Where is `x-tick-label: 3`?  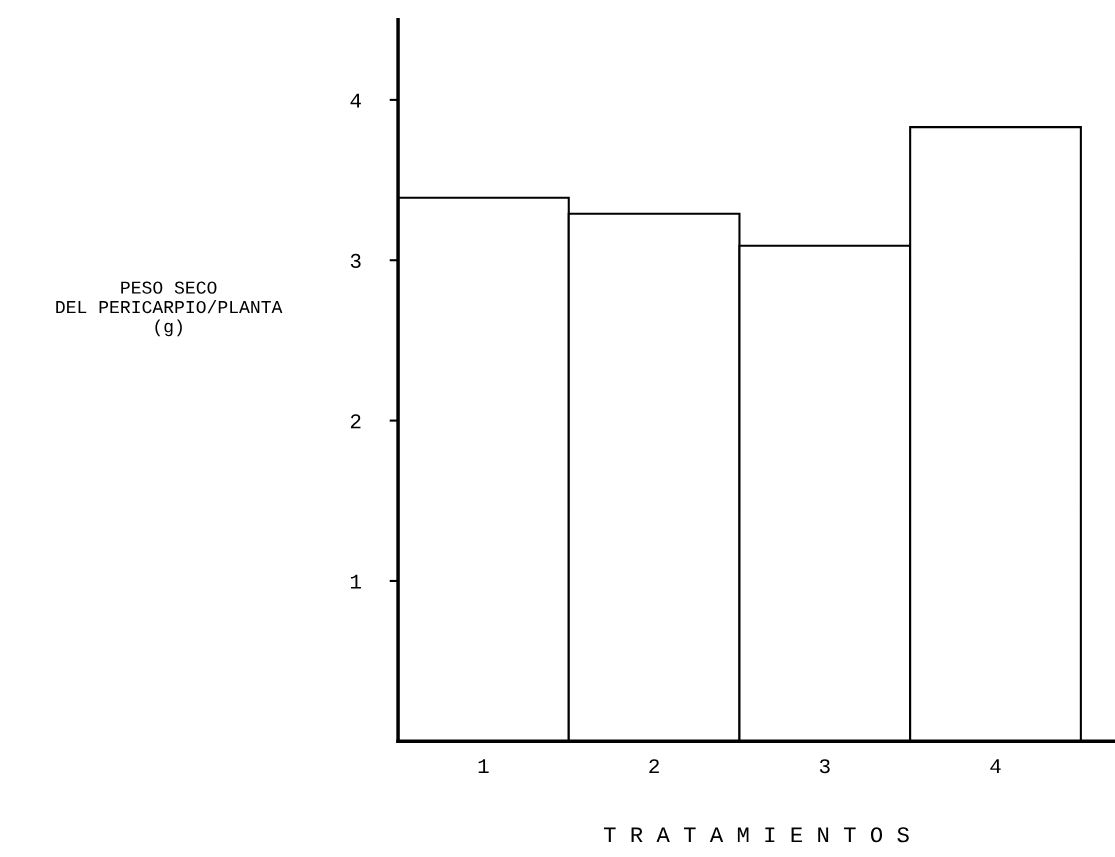 x-tick-label: 3 is located at coordinates (824, 766).